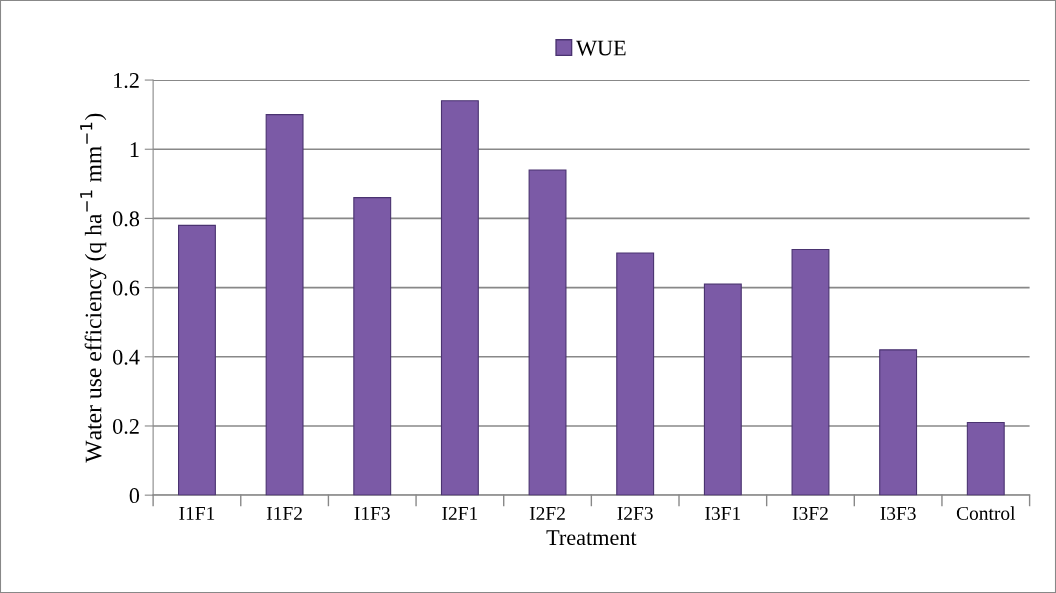  Describe the element at coordinates (126, 81) in the screenshot. I see `y-tick-label: 1.2` at that location.